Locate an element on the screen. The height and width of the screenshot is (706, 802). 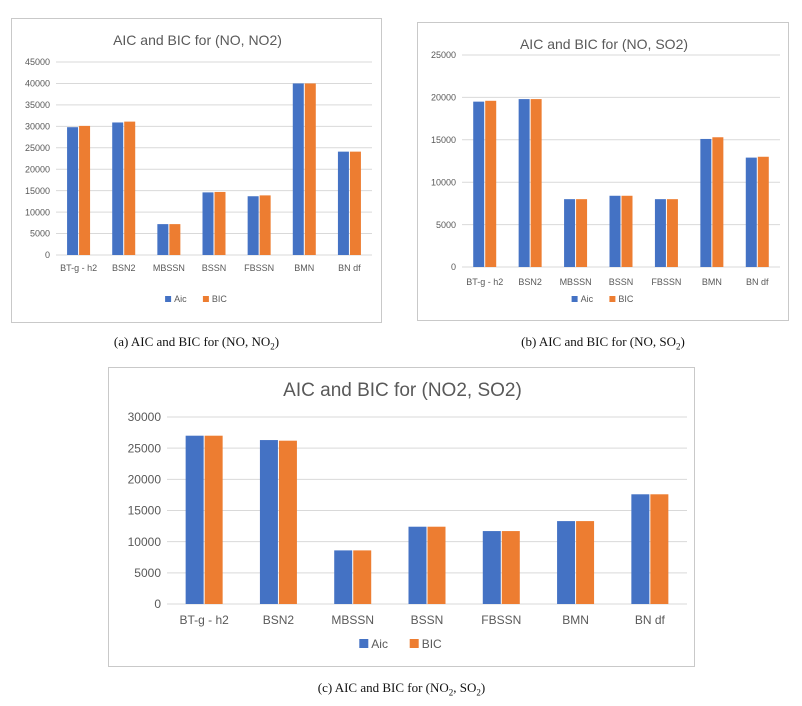
caption-b-suffix: ) is located at coordinates (682, 341).